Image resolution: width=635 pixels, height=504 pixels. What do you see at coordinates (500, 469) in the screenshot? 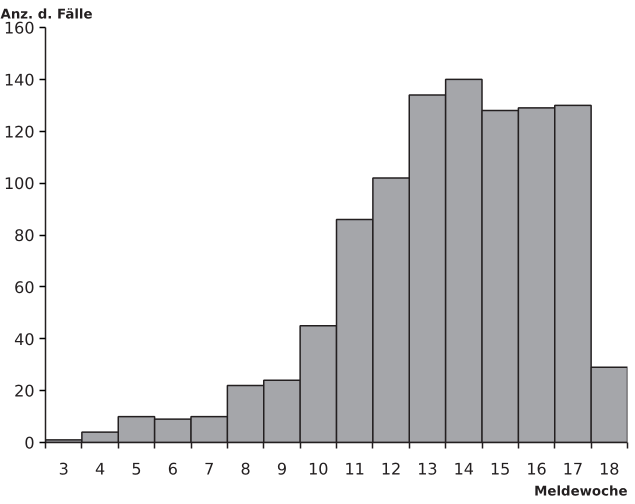
I see `x-tick-label: 15` at bounding box center [500, 469].